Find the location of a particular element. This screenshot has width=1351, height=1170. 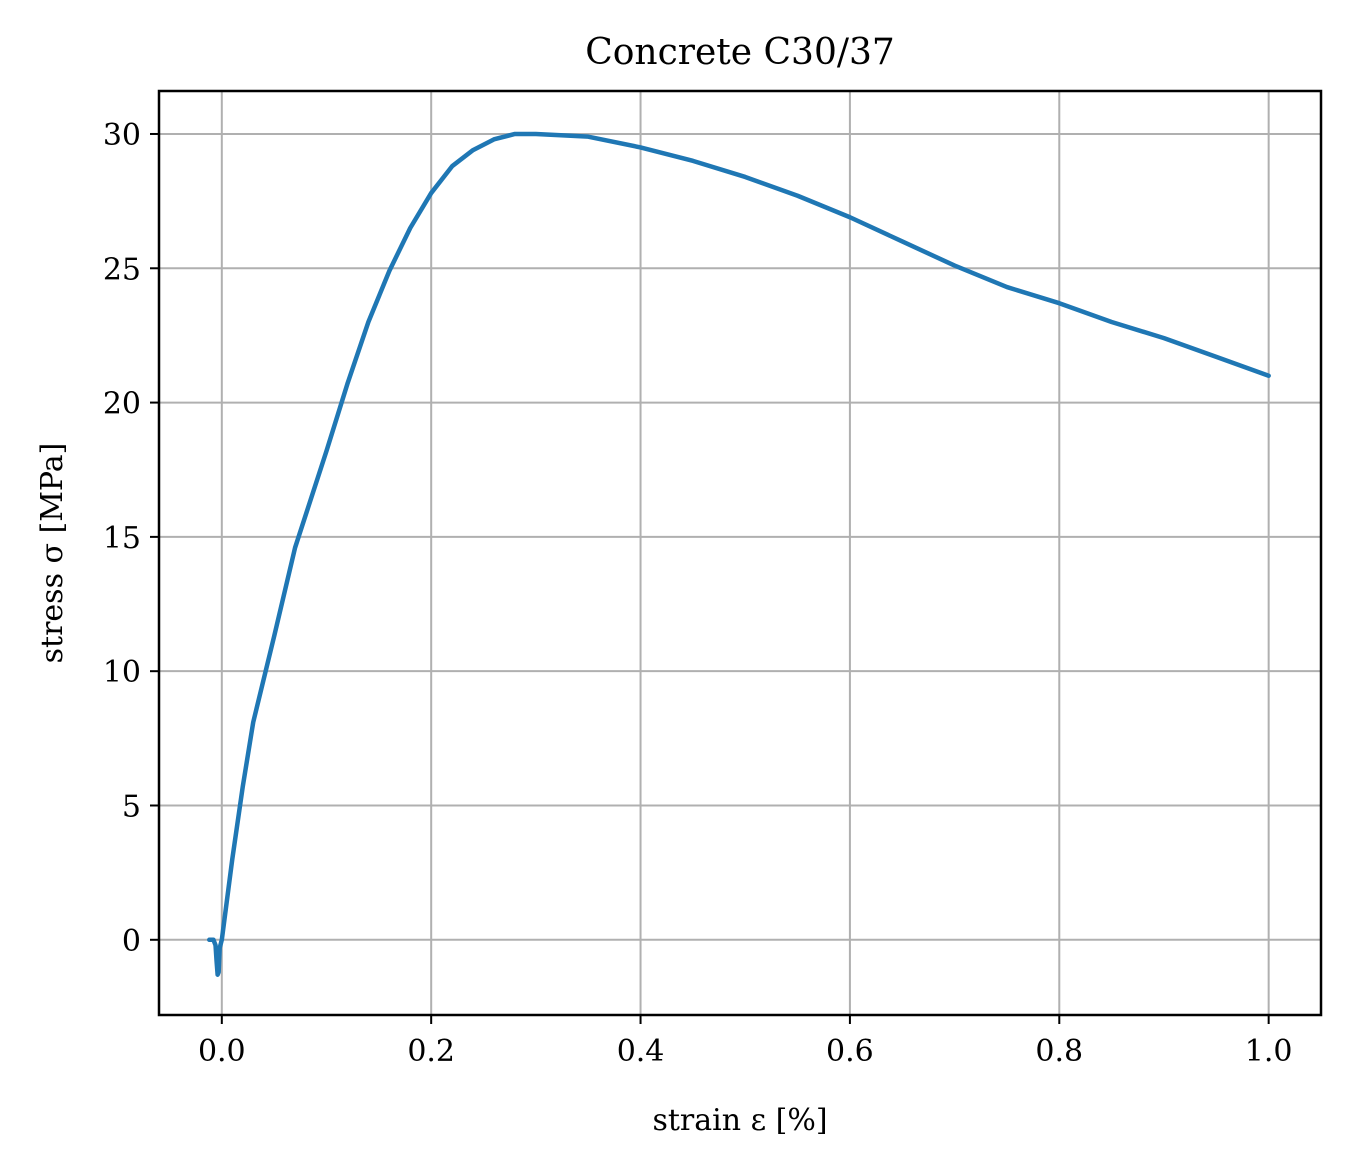

x-tick-label: 0.2 is located at coordinates (431, 1051).